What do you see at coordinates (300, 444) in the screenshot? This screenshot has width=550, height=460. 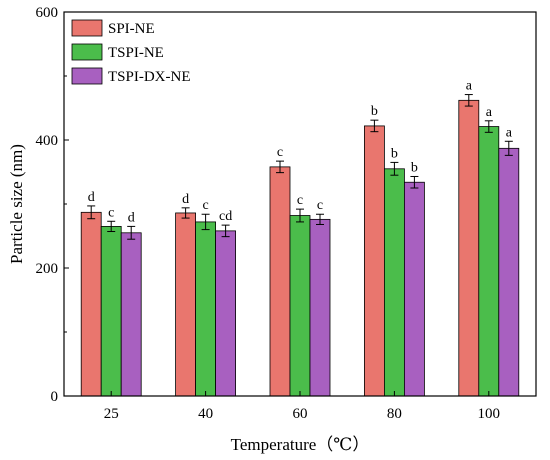 I see `x-axis-title: Temperature（℃）` at bounding box center [300, 444].